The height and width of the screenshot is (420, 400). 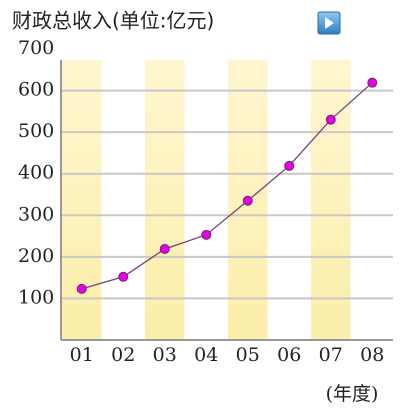 What do you see at coordinates (113, 21) in the screenshot?
I see `chart-title: 财政总收入(单位:亿元)` at bounding box center [113, 21].